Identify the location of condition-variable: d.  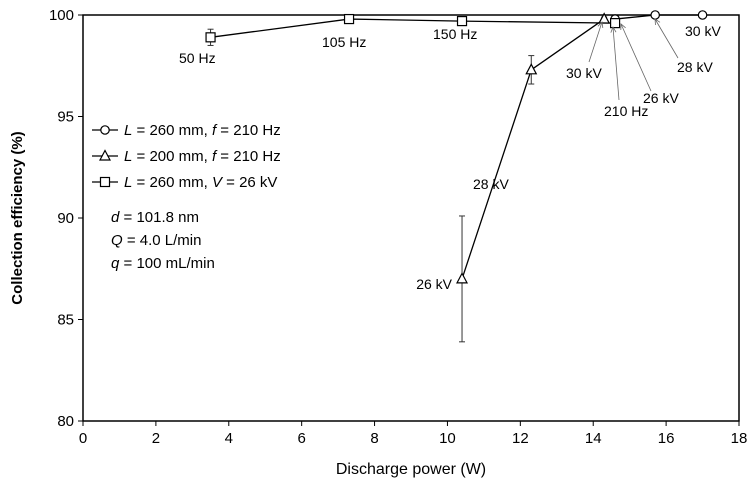
(115, 217).